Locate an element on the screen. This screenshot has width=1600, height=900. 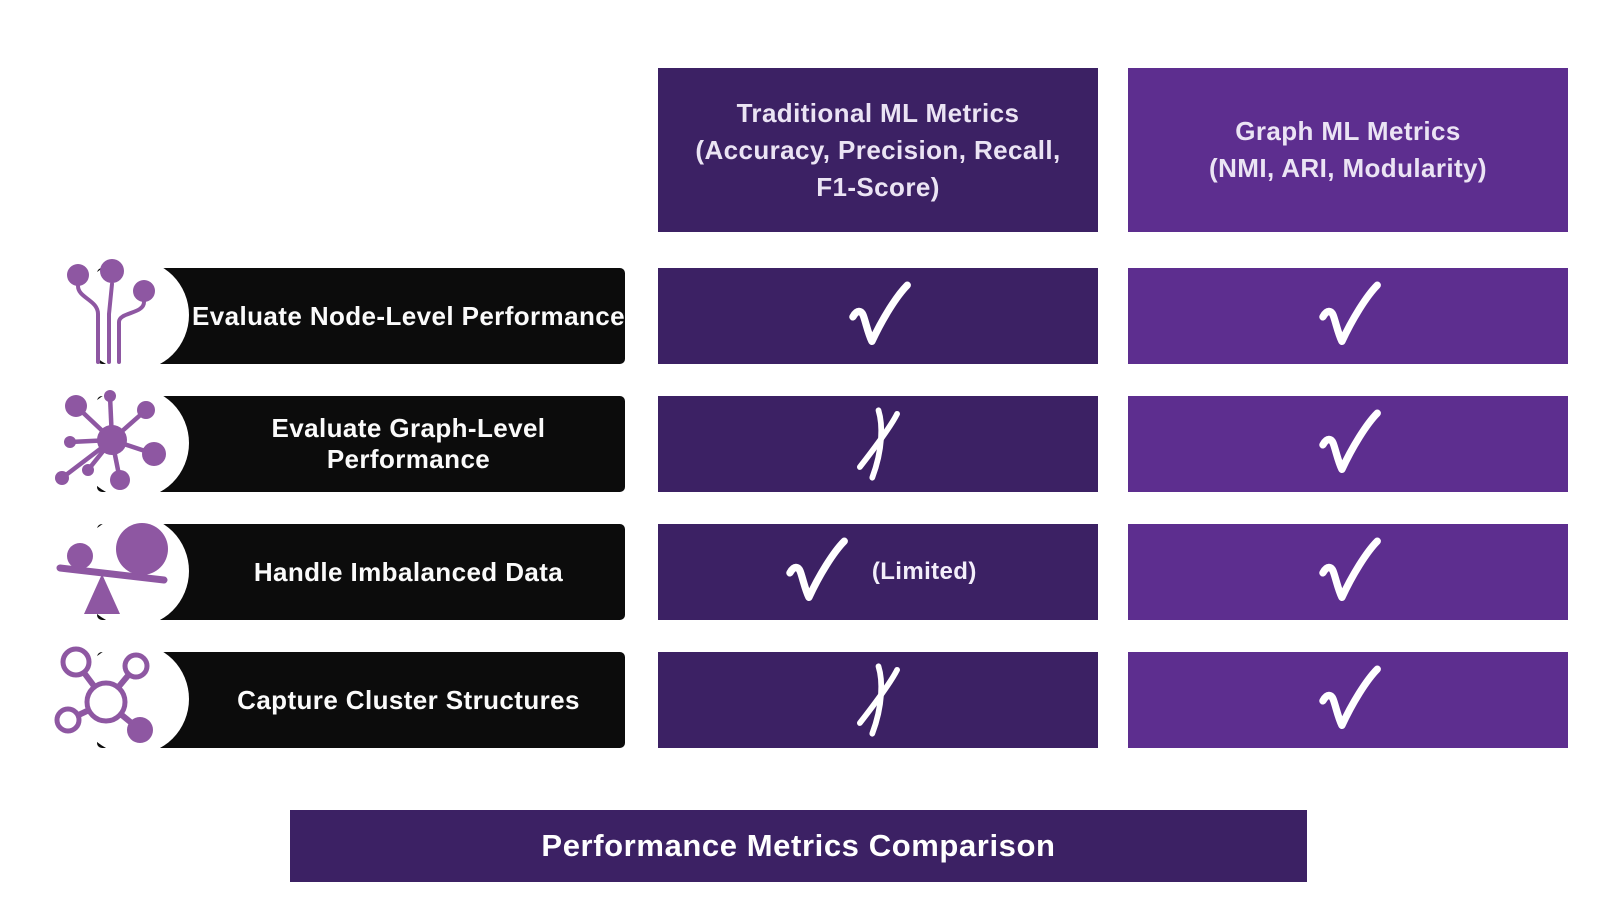
row-label: Evaluate Node-Level Performance is located at coordinates (408, 315).